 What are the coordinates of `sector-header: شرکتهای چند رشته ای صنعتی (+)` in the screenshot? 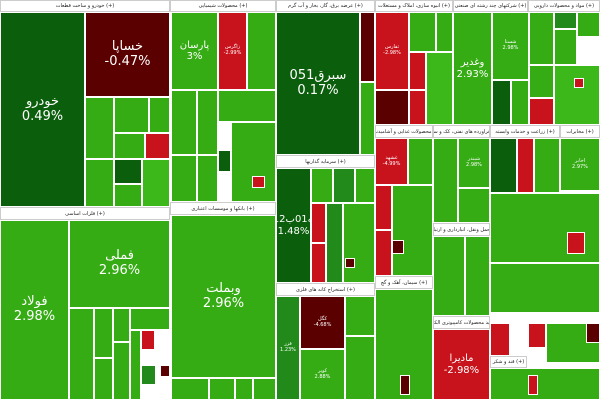 It's located at (490, 6).